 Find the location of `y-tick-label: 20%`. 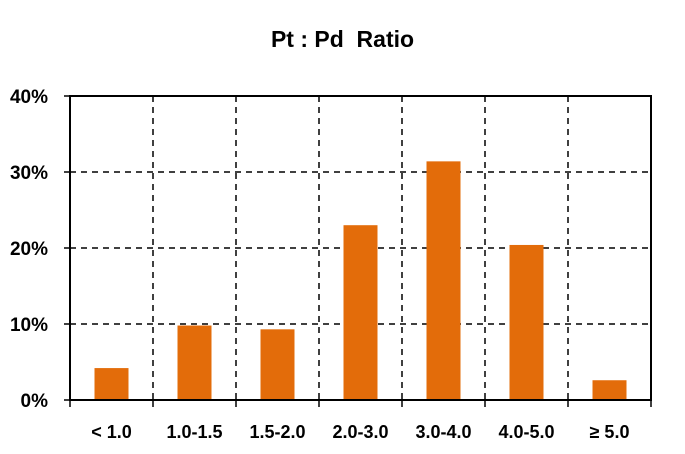

y-tick-label: 20% is located at coordinates (29, 249).